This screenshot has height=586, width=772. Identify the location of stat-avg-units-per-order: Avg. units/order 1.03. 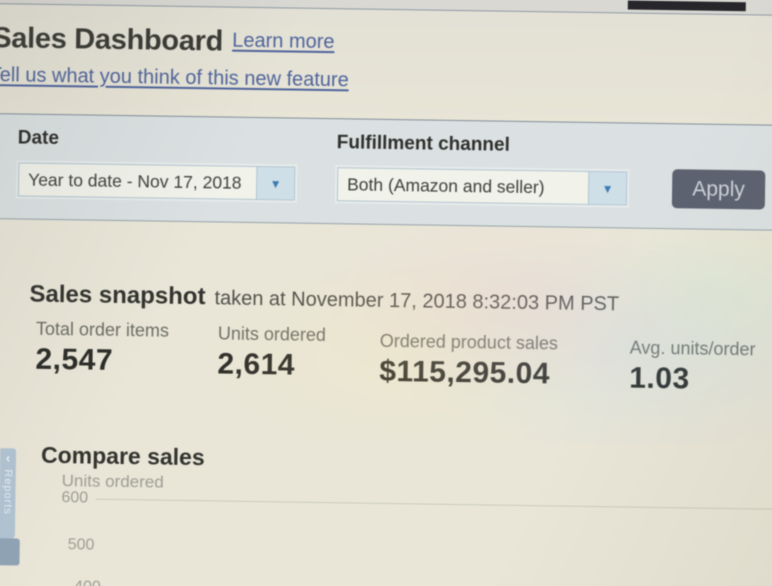
(692, 368).